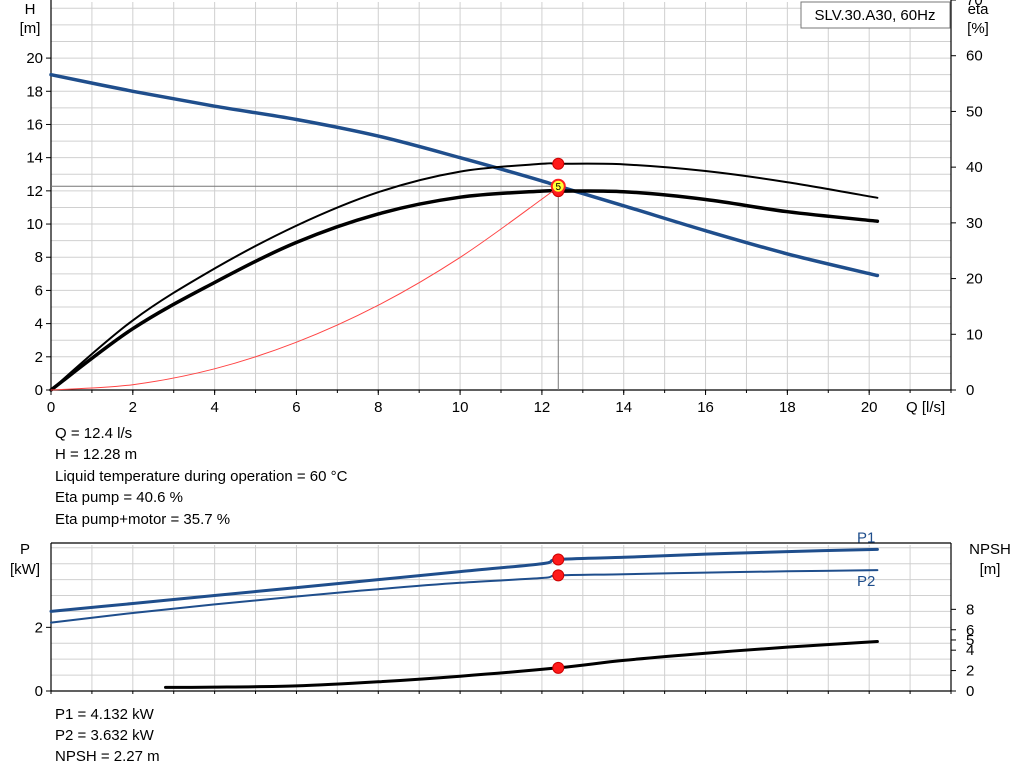  I want to click on y-axis-label-left-unit: [m], so click(30, 28).